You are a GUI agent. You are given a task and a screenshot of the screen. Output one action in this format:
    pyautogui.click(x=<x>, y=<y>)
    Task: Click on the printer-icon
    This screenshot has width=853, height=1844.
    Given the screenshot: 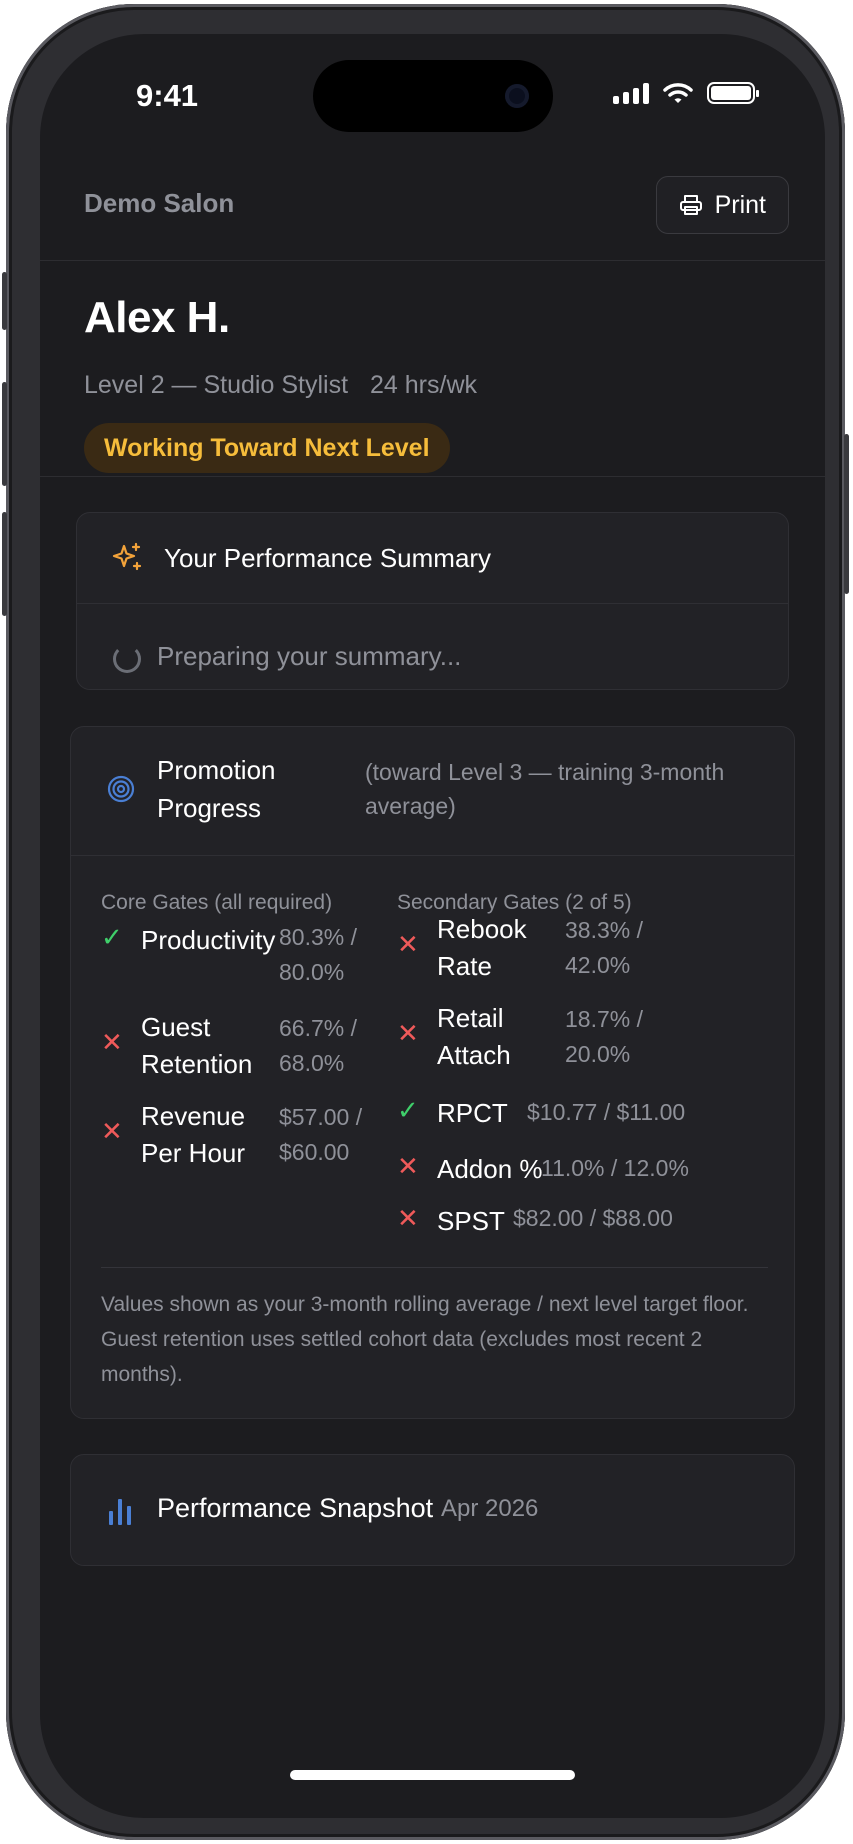 What is the action you would take?
    pyautogui.click(x=690, y=205)
    